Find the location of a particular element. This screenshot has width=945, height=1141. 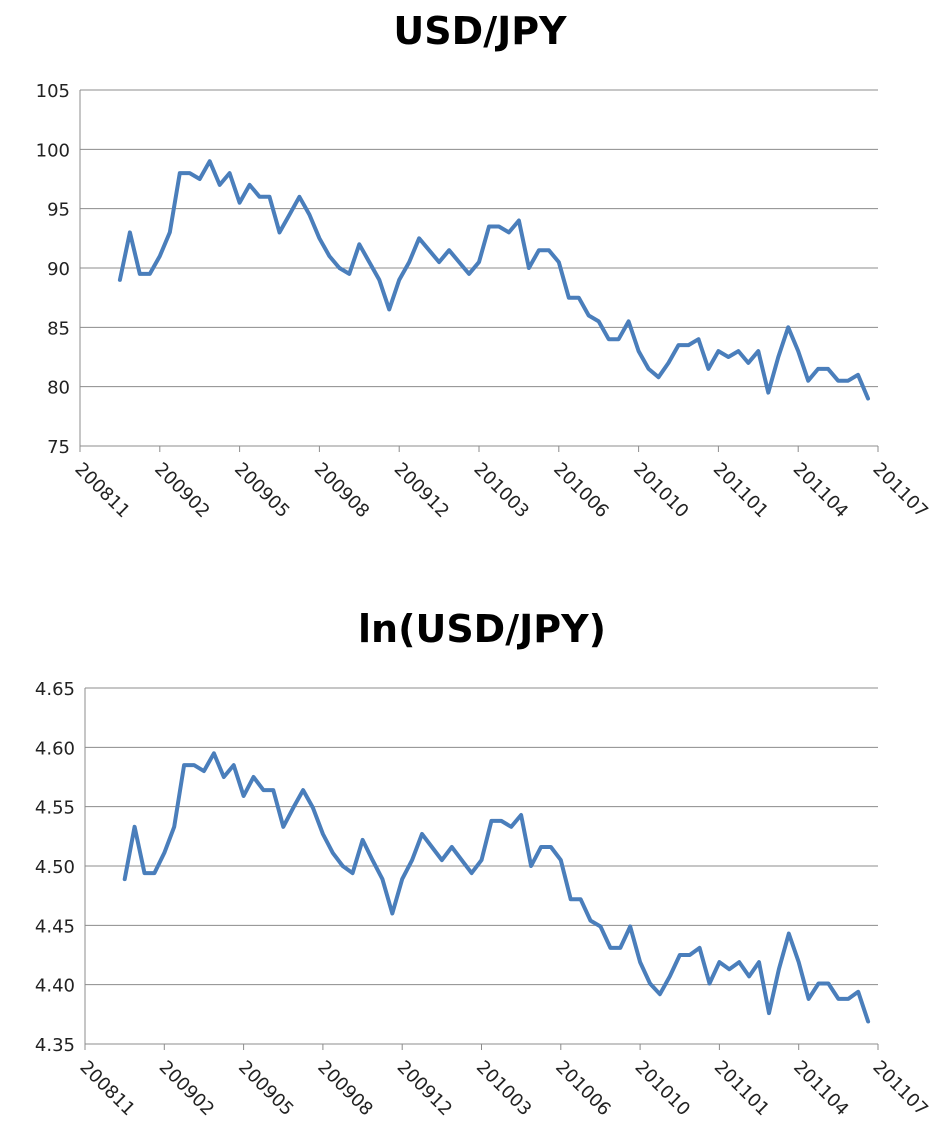

y-tick-label: 75 is located at coordinates (58, 447).